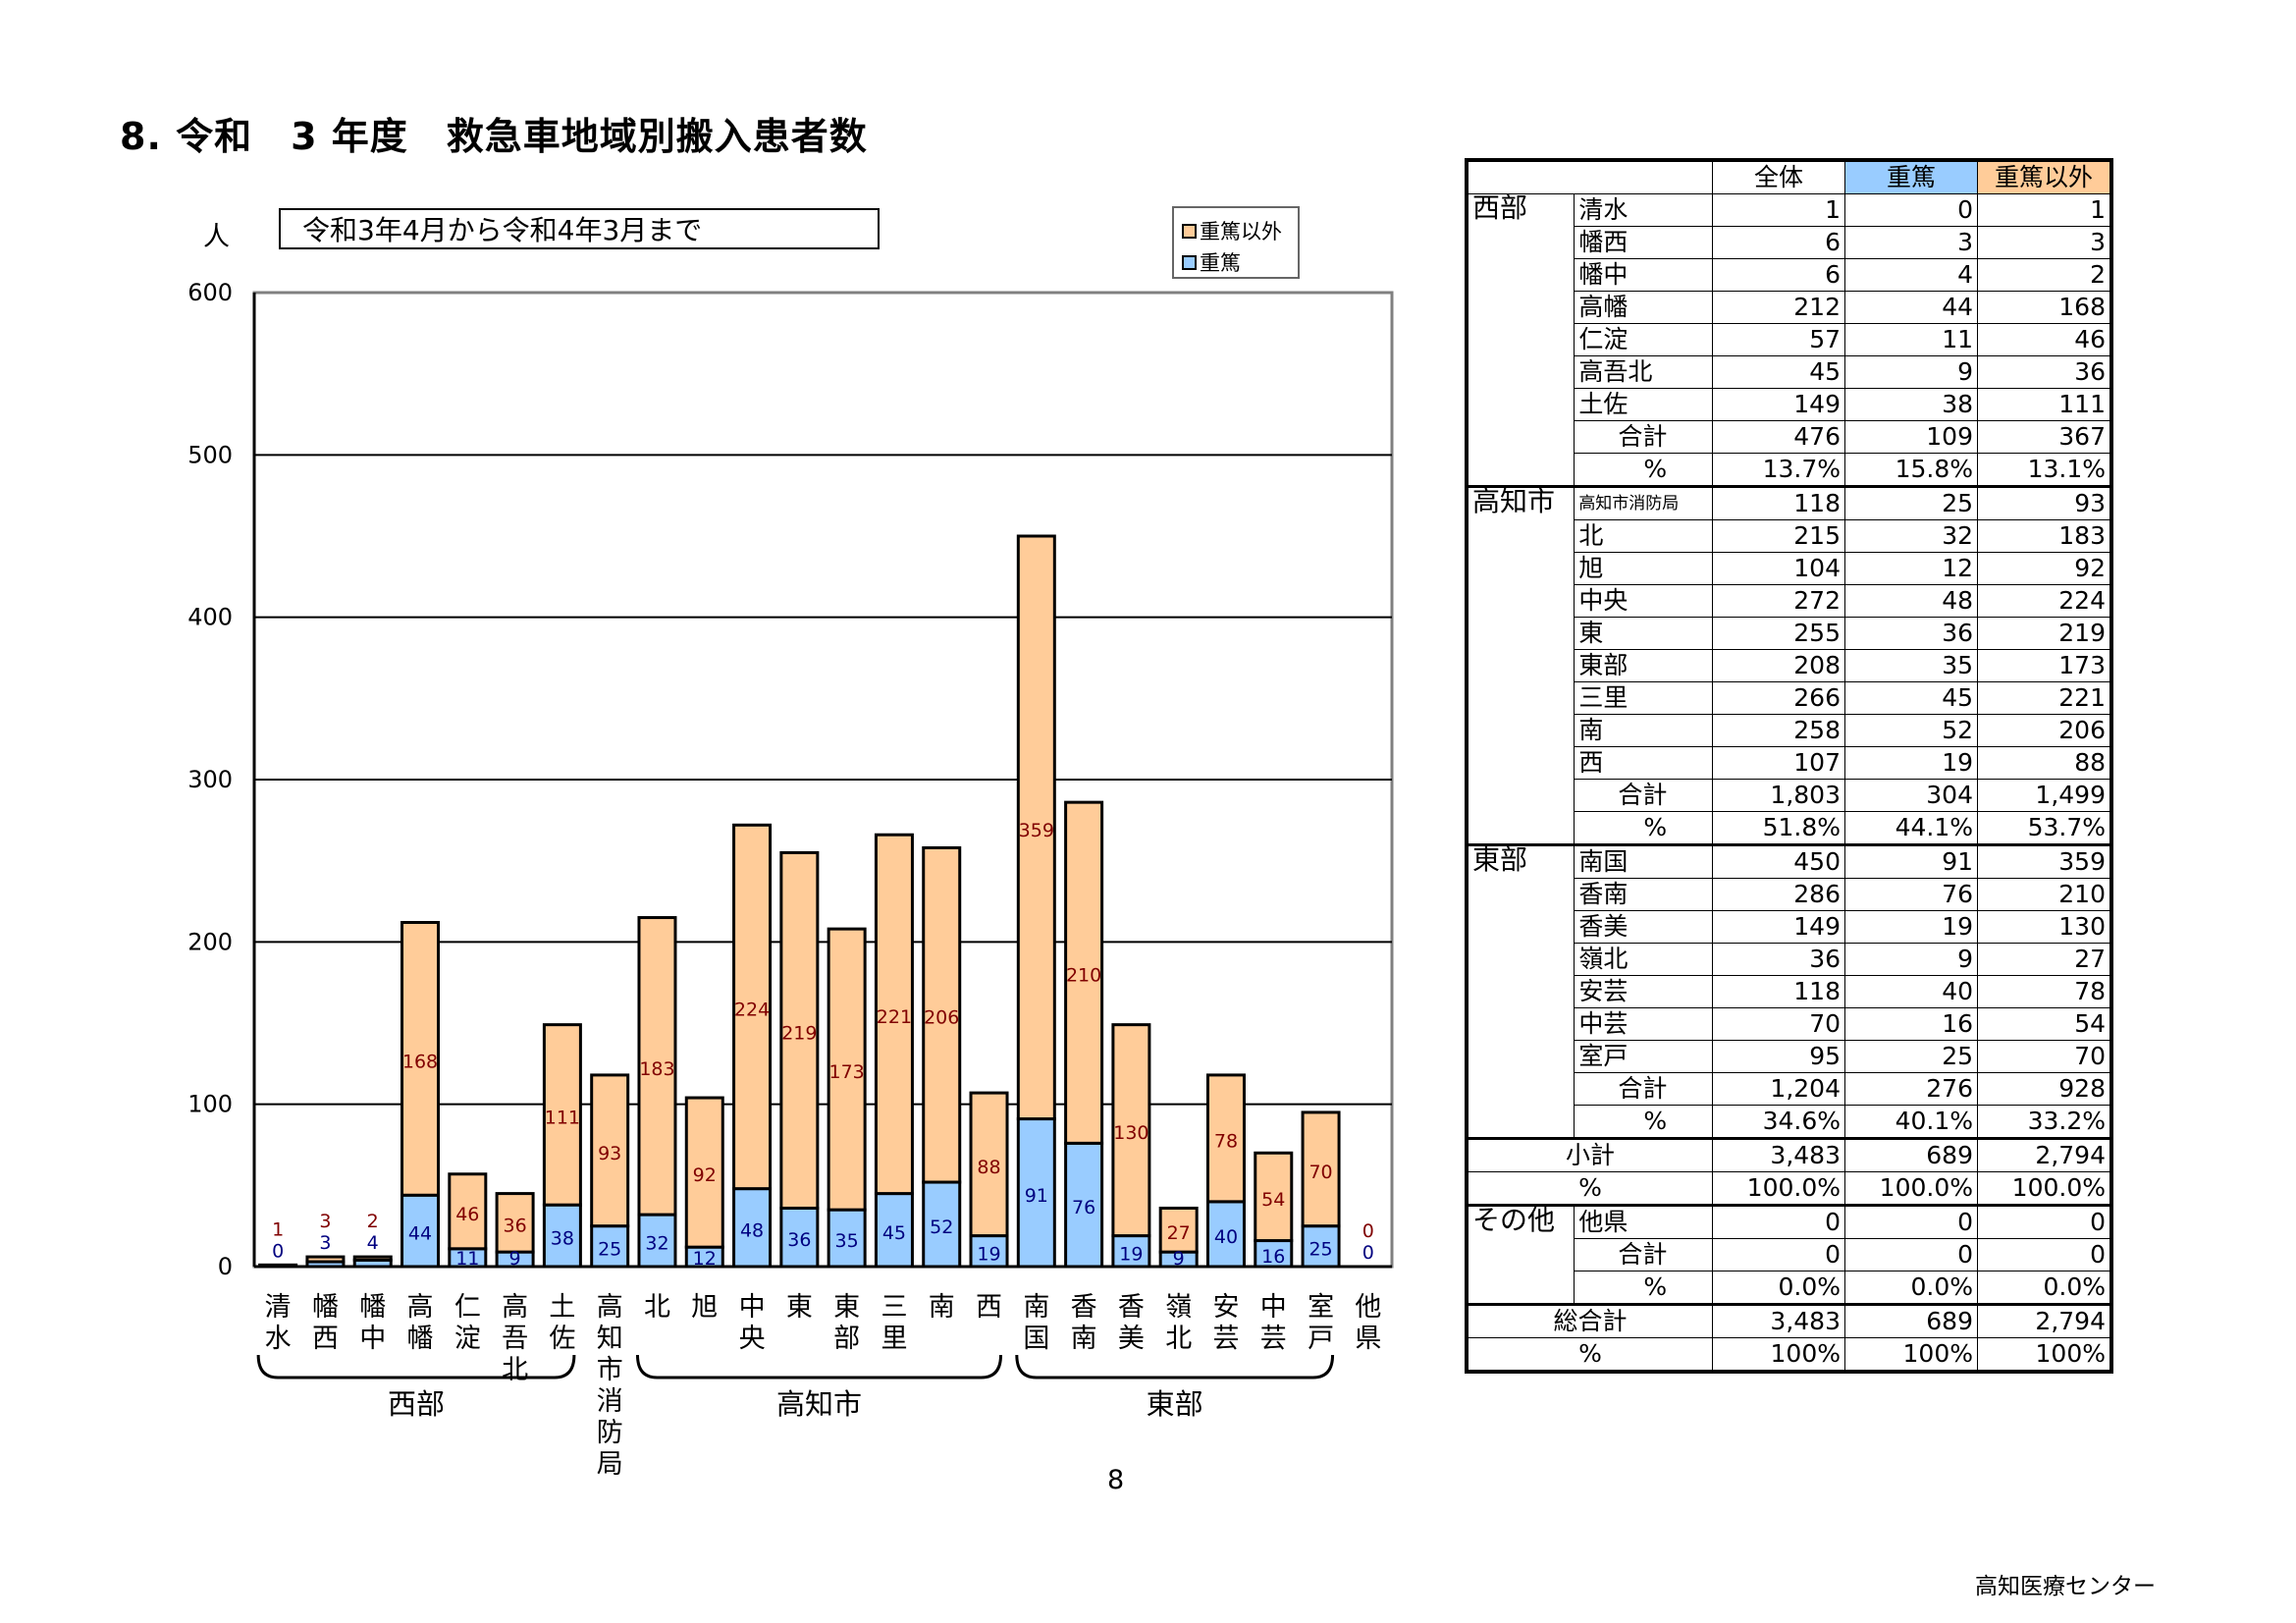 The width and height of the screenshot is (2296, 1623). I want to click on row-value: 36, so click(1911, 633).